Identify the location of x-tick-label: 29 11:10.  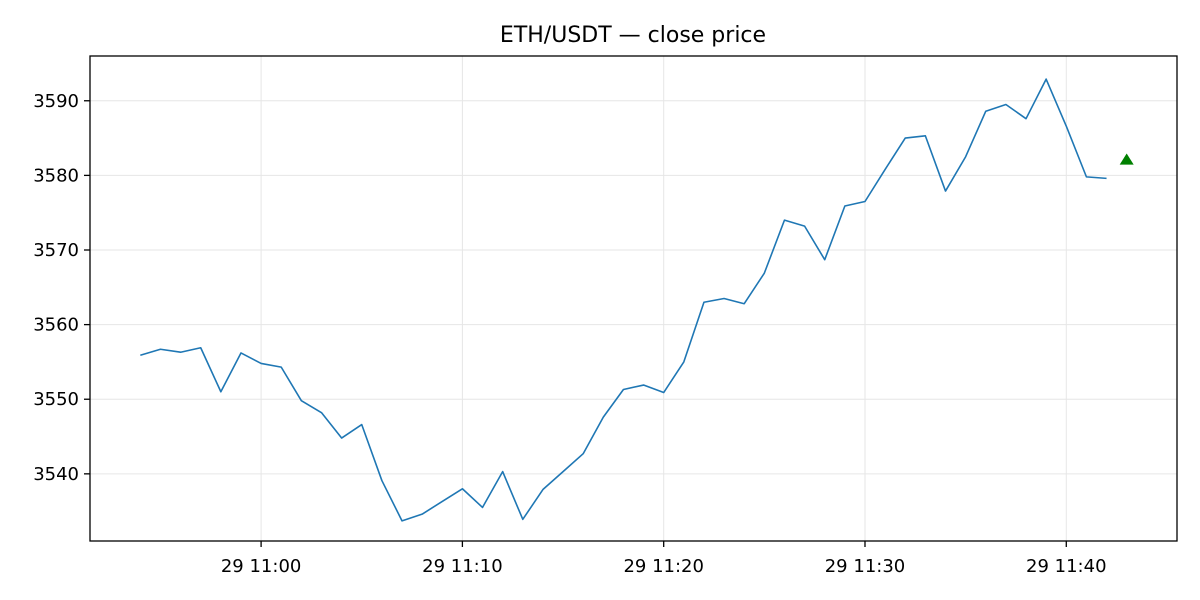
(462, 566).